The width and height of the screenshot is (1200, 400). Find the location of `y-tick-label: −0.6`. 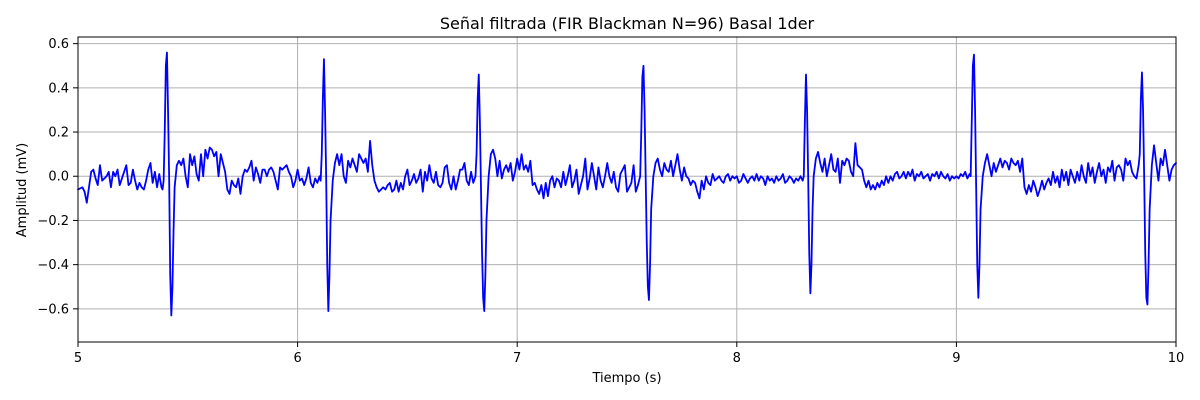

y-tick-label: −0.6 is located at coordinates (53, 309).